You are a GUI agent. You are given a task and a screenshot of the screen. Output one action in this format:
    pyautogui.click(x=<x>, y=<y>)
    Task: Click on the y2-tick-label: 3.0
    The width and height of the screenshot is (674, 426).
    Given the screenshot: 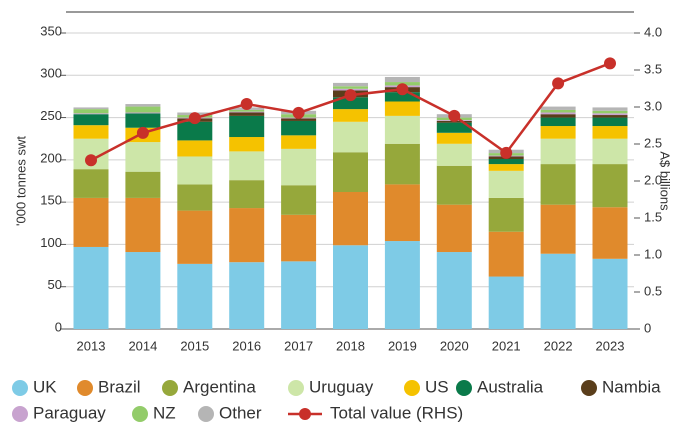 What is the action you would take?
    pyautogui.click(x=653, y=105)
    